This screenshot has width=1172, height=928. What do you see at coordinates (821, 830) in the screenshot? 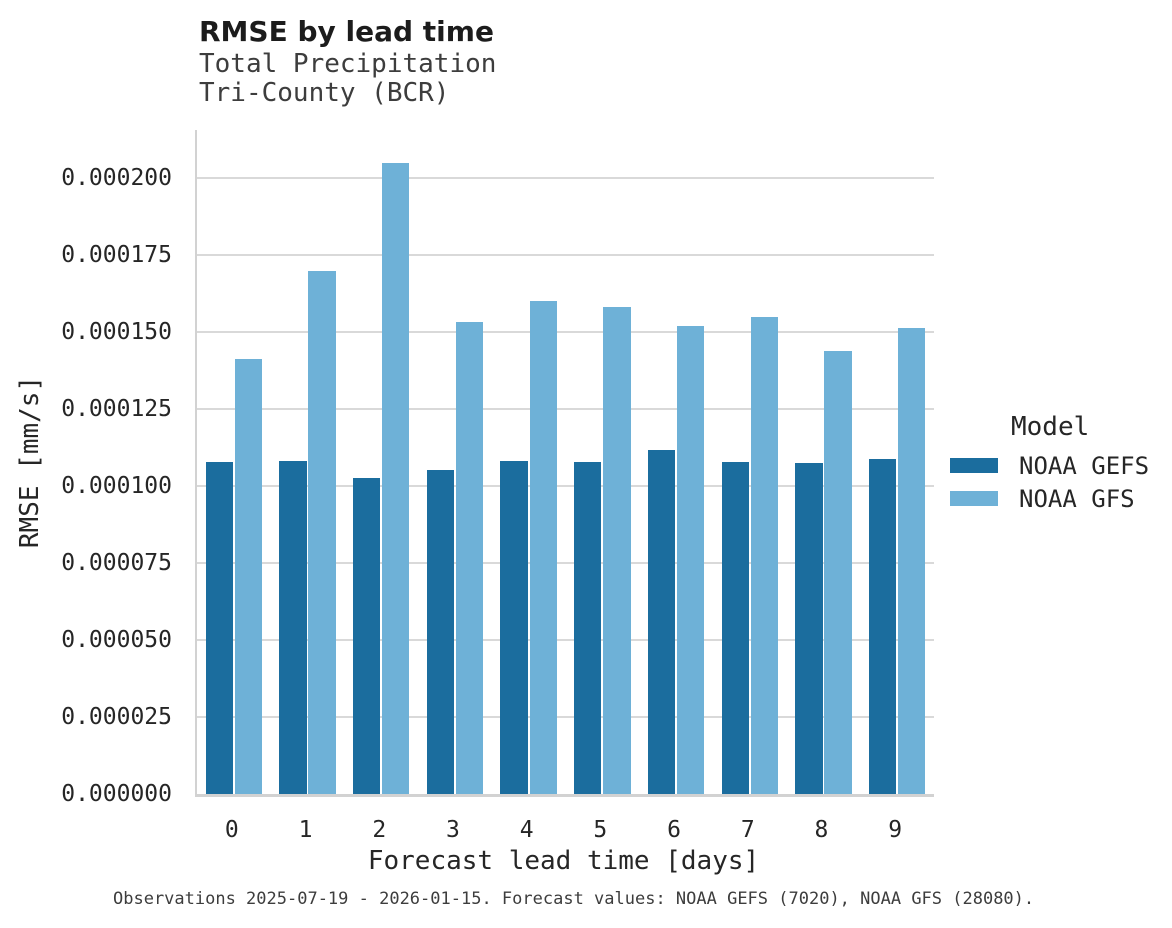
I see `x-tick-label: 8` at bounding box center [821, 830].